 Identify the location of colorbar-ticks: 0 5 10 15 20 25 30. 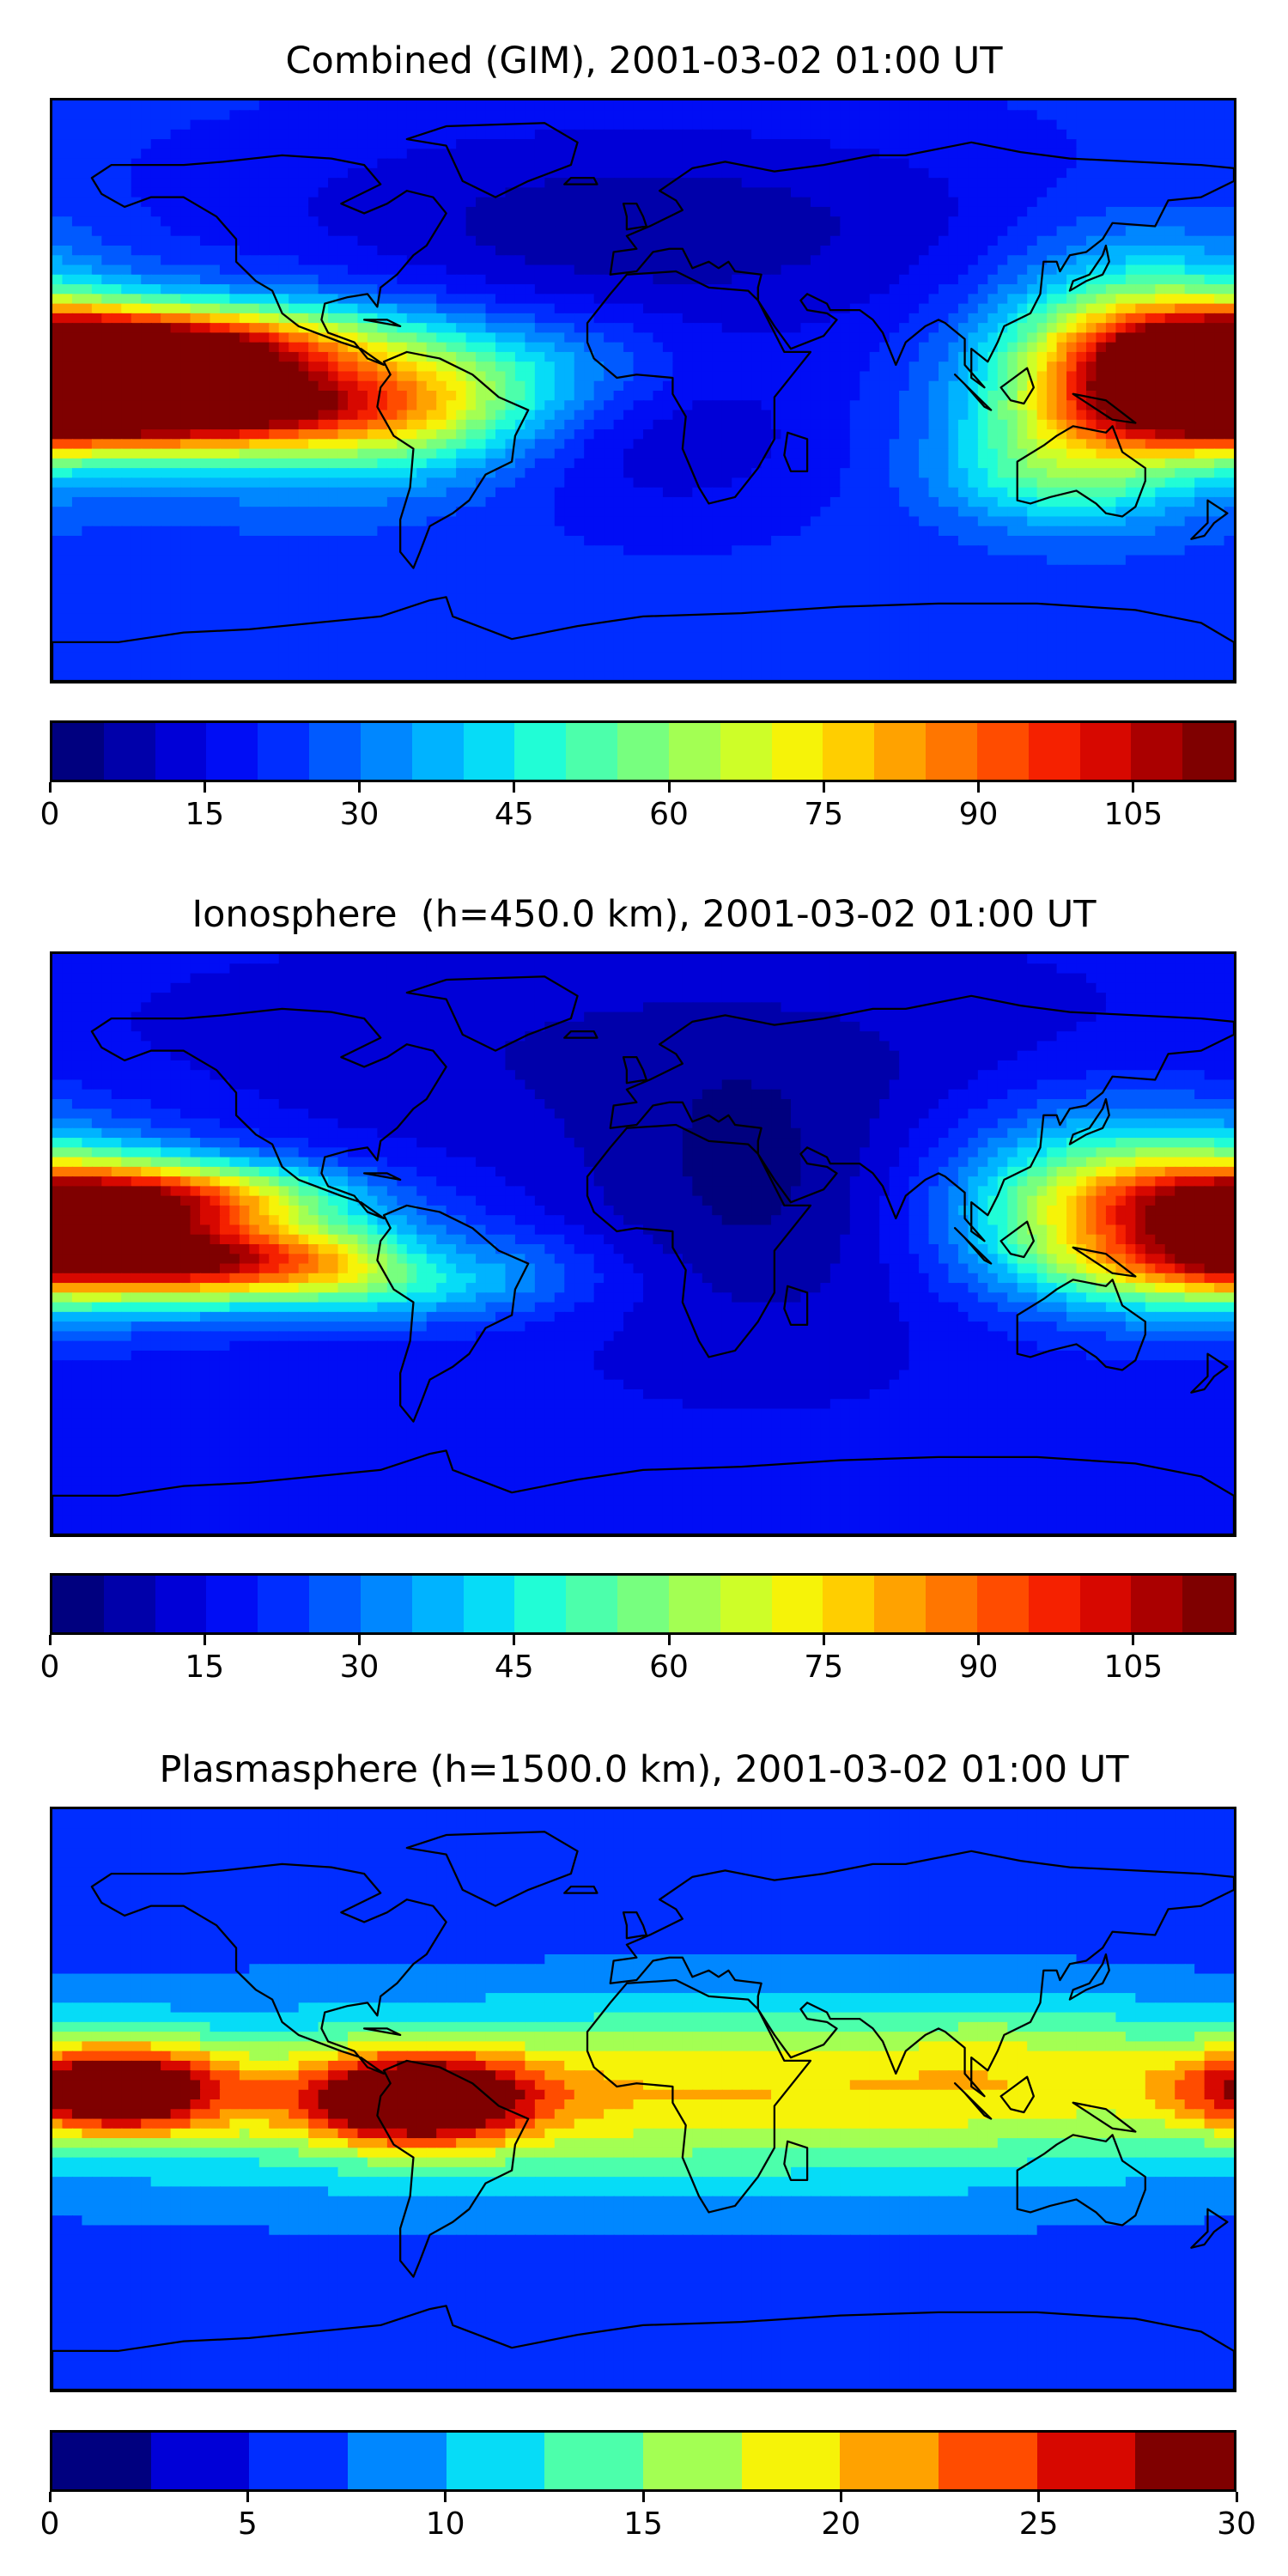
(648, 2517).